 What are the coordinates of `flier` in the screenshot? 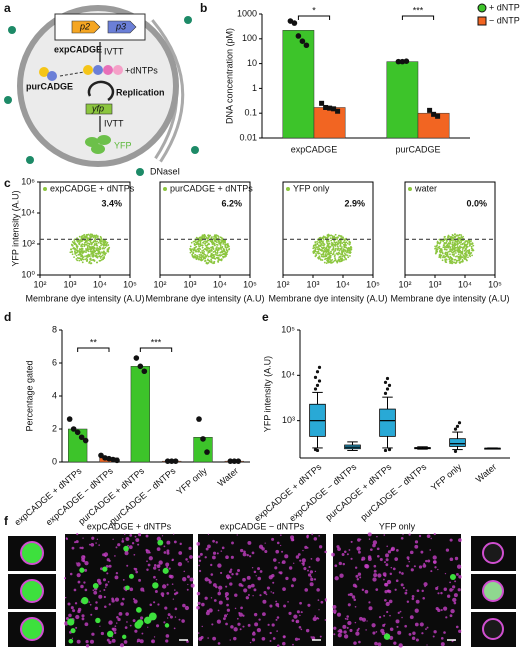 It's located at (457, 426).